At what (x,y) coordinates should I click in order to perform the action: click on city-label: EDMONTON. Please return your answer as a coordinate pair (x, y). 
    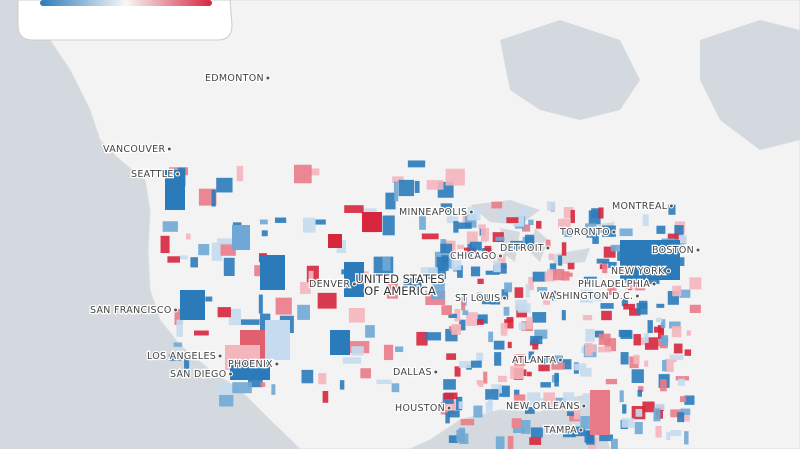
    Looking at the image, I should click on (234, 78).